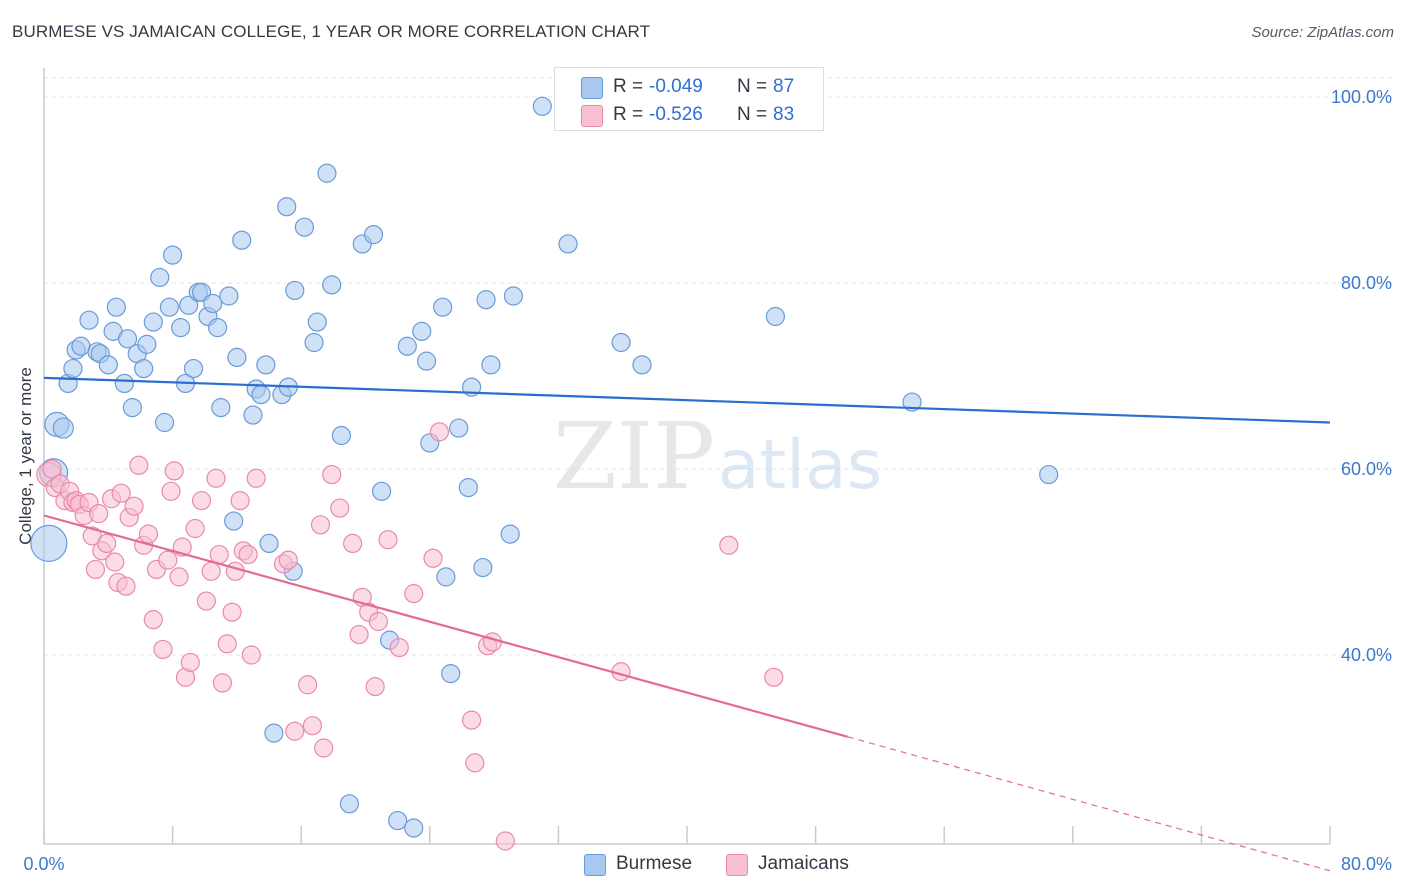  What do you see at coordinates (800, 465) in the screenshot?
I see `watermark-atlas: atlas` at bounding box center [800, 465].